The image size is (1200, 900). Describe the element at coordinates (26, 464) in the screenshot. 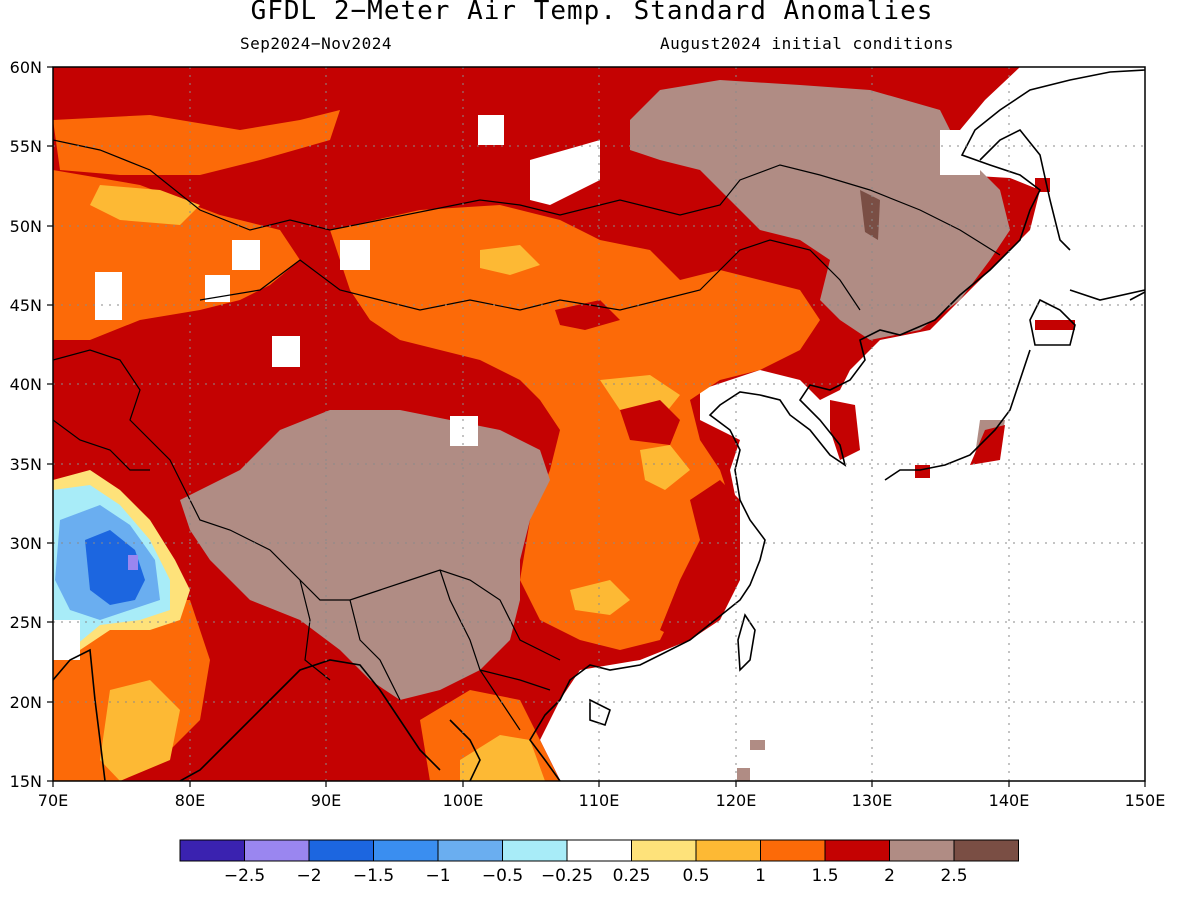

I see `lat-label: 35N` at that location.